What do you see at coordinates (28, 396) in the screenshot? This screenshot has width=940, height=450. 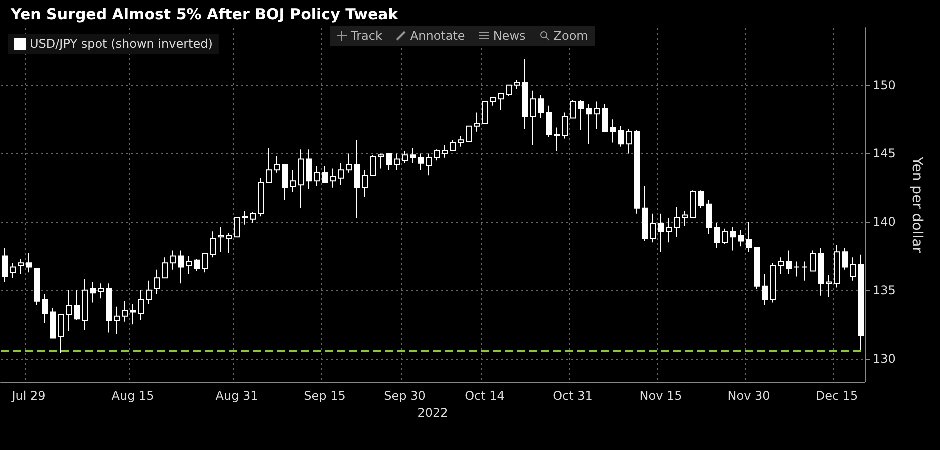 I see `x-tick-label: Jul 29` at bounding box center [28, 396].